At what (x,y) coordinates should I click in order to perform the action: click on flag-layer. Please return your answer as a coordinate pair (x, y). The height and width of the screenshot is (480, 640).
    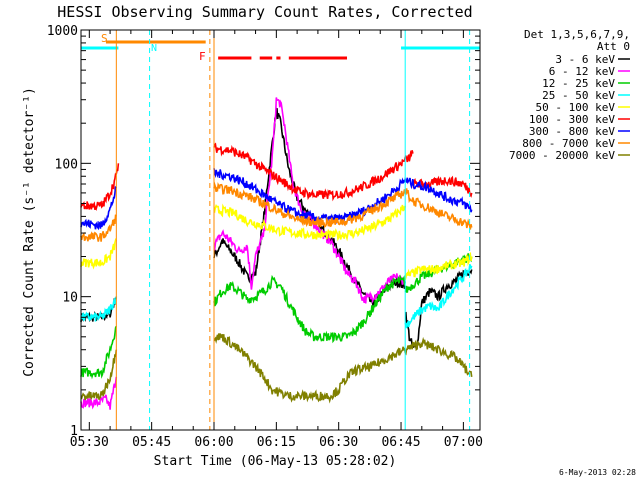
    Looking at the image, I should click on (280, 50).